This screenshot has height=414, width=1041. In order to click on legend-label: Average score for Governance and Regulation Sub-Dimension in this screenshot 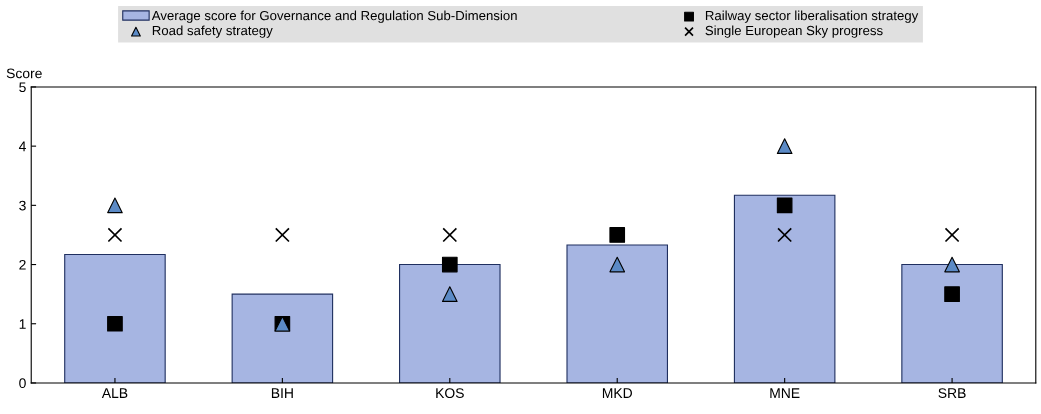, I will do `click(334, 16)`.